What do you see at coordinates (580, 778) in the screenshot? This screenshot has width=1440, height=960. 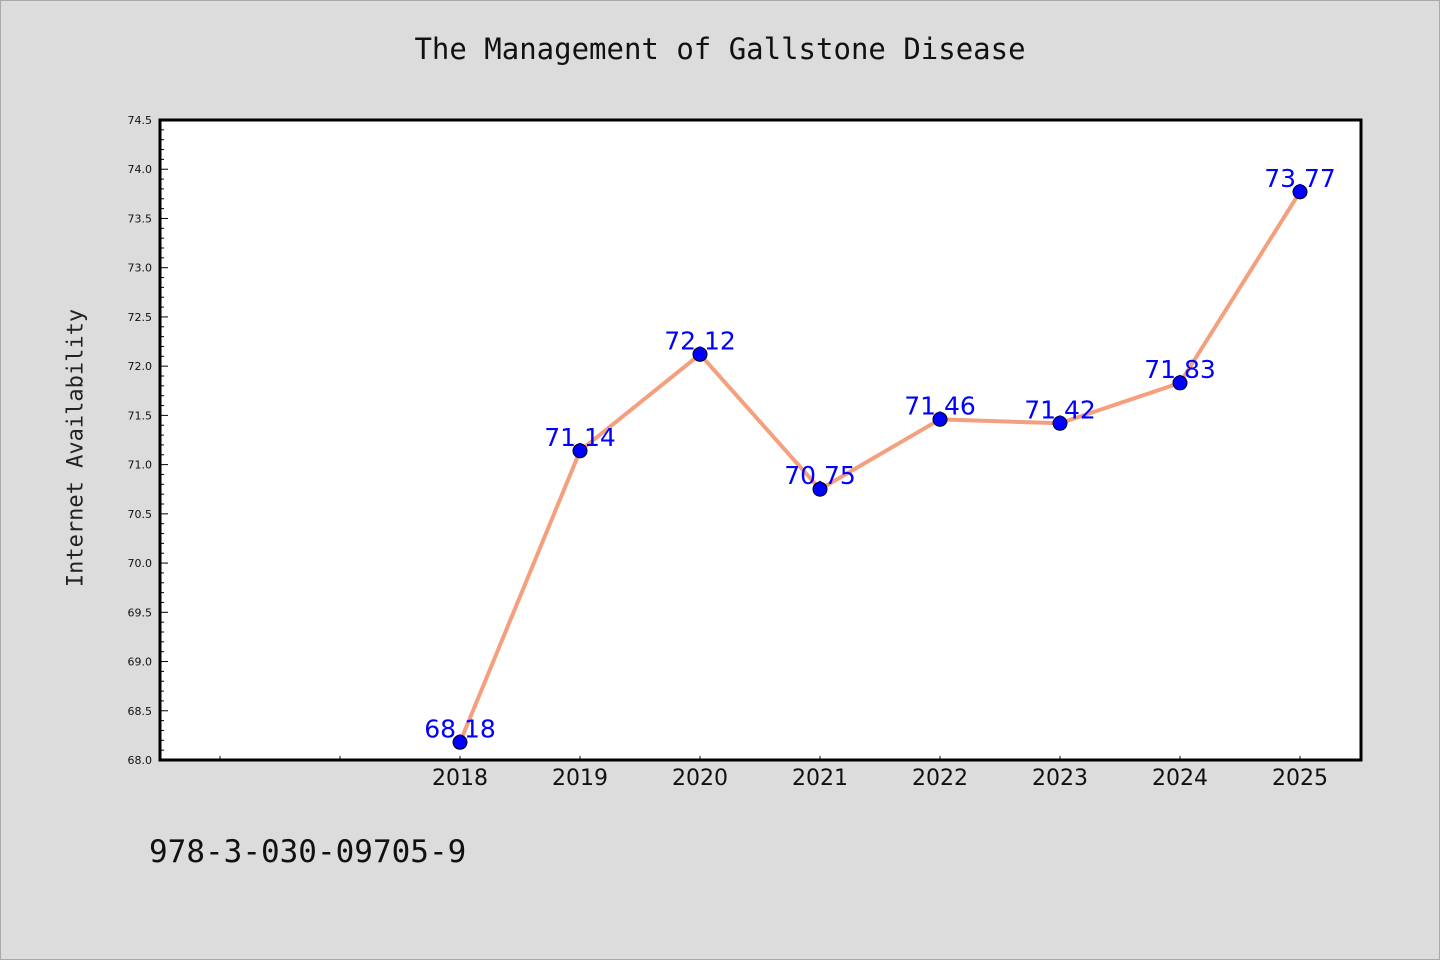 I see `x-tick-label: 2019` at bounding box center [580, 778].